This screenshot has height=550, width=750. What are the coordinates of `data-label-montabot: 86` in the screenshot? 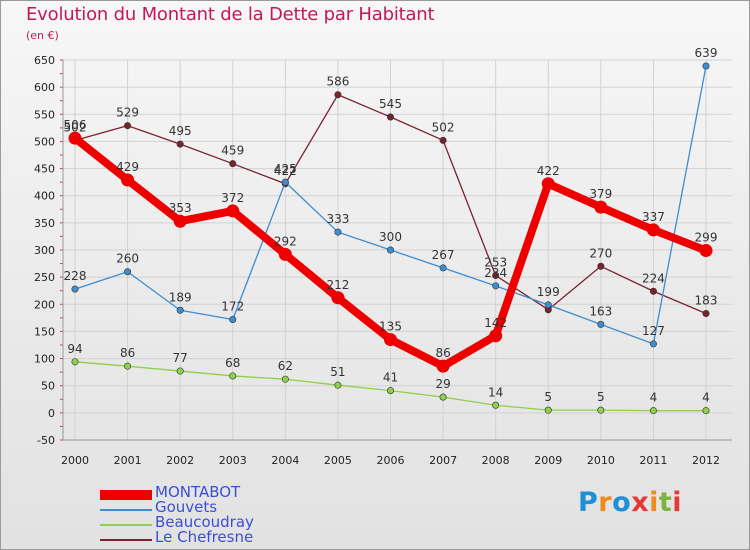 It's located at (442, 353).